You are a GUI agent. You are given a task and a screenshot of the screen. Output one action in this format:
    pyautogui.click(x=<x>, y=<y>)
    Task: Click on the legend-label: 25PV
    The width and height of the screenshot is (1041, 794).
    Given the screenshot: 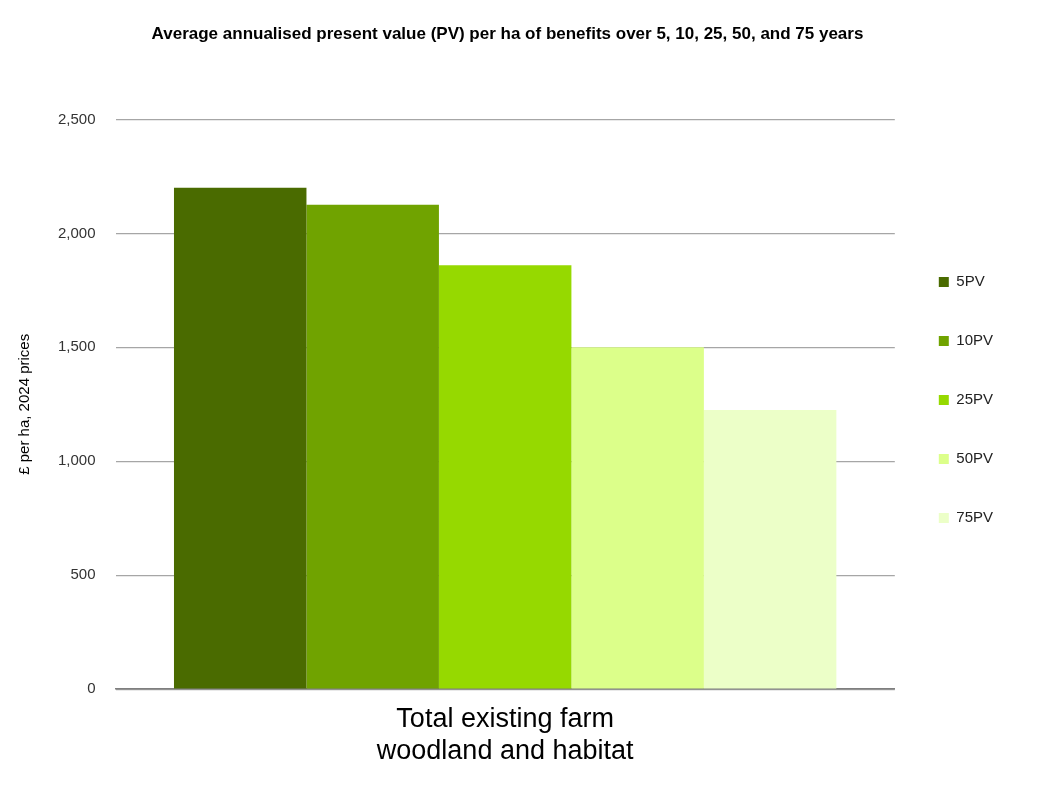 What is the action you would take?
    pyautogui.click(x=975, y=399)
    